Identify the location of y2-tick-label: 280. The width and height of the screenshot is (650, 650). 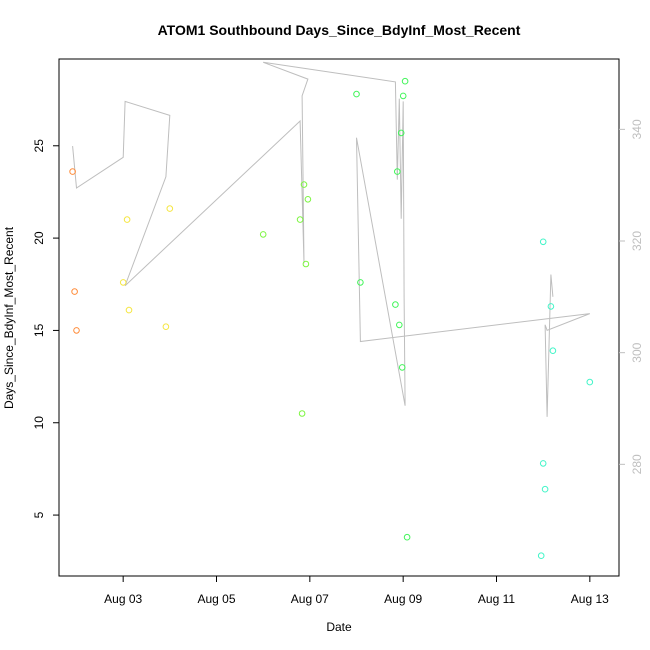
(637, 464).